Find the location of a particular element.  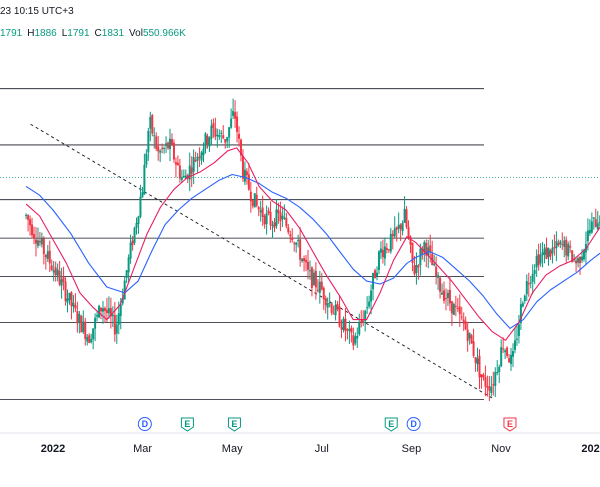

event-marker-label: D is located at coordinates (413, 424).